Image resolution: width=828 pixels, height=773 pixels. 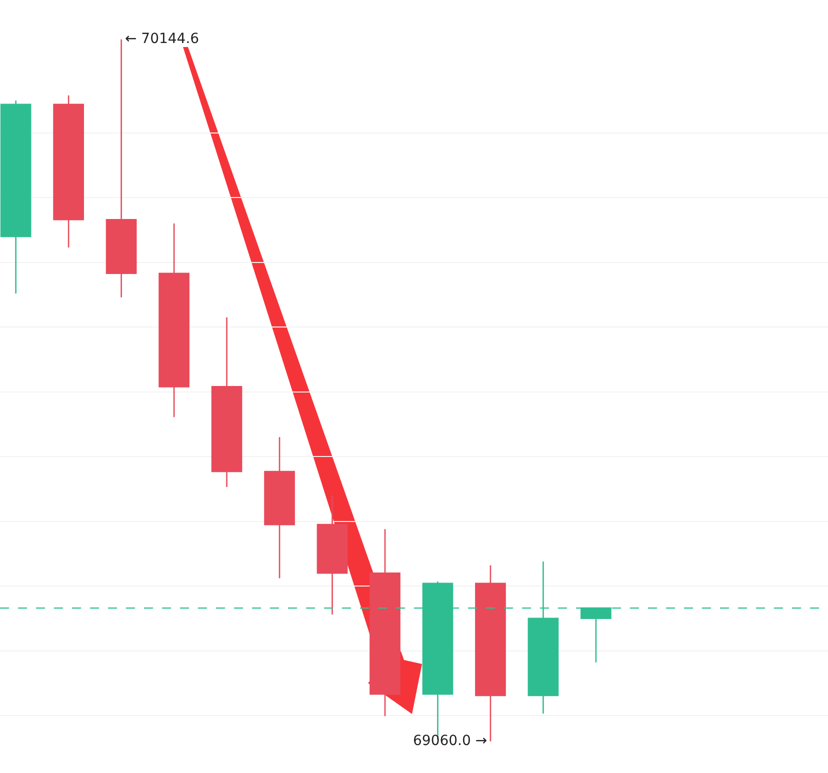 What do you see at coordinates (450, 741) in the screenshot?
I see `annotation: 69060.0 →` at bounding box center [450, 741].